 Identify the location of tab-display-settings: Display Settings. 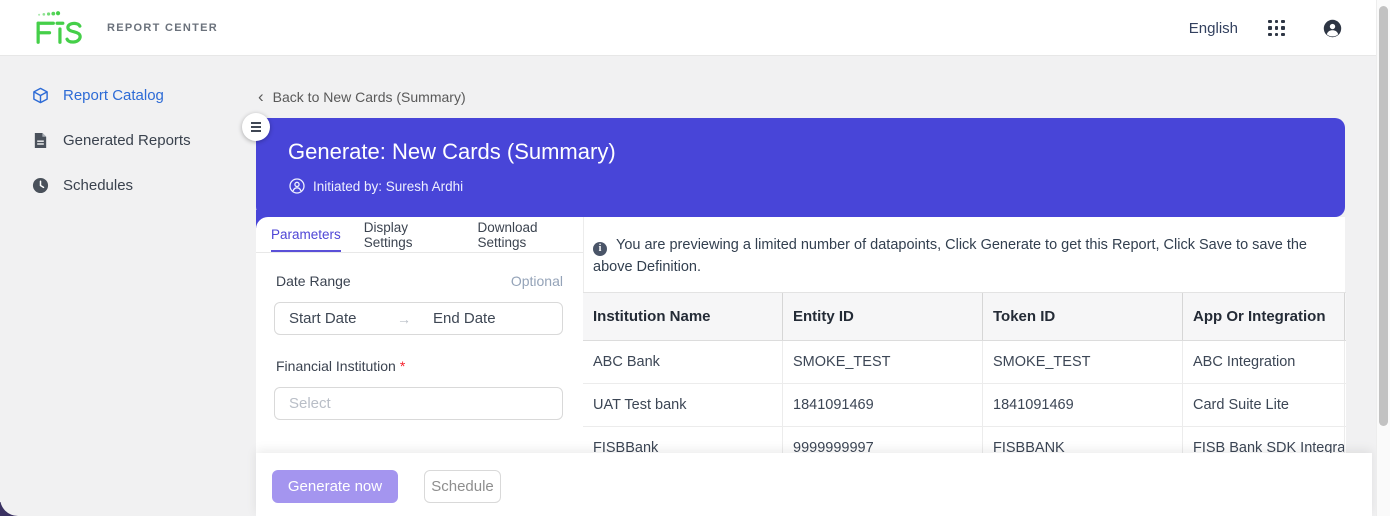
(388, 234).